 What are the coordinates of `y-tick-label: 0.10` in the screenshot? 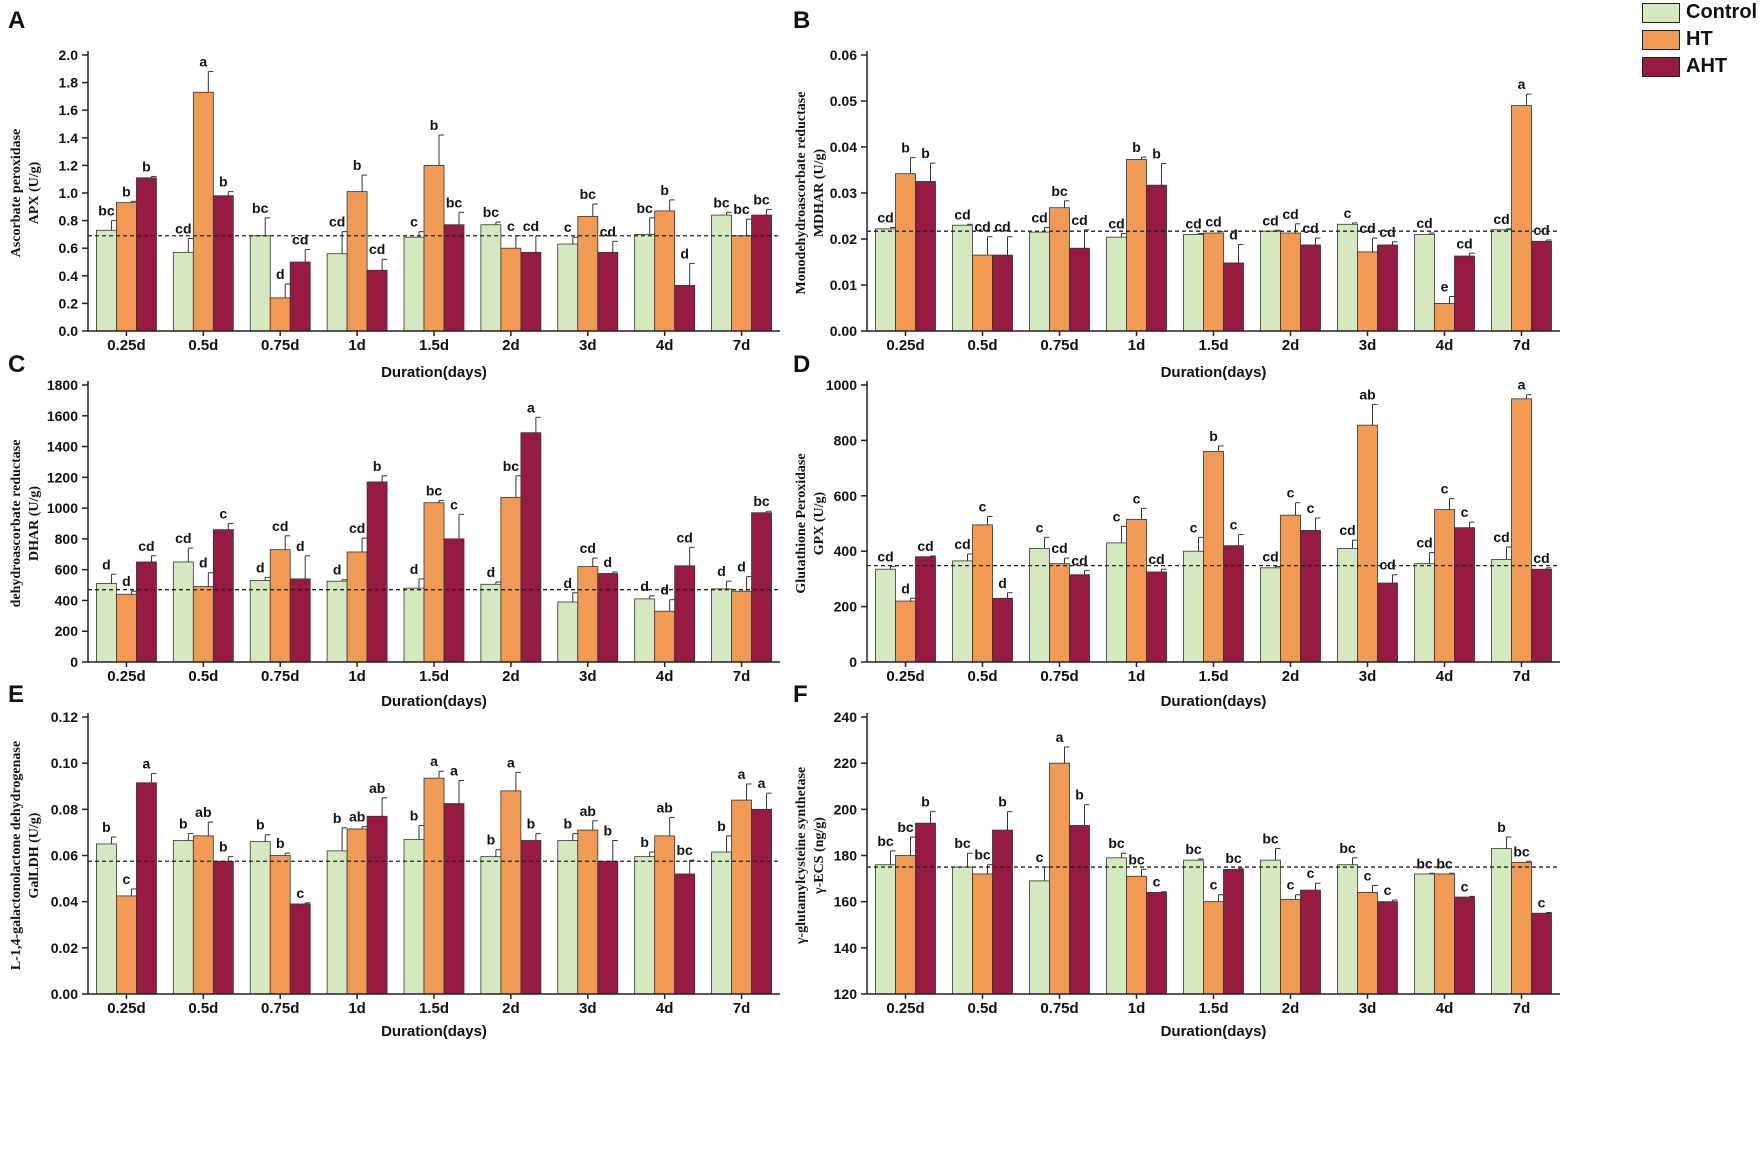 It's located at (64, 763).